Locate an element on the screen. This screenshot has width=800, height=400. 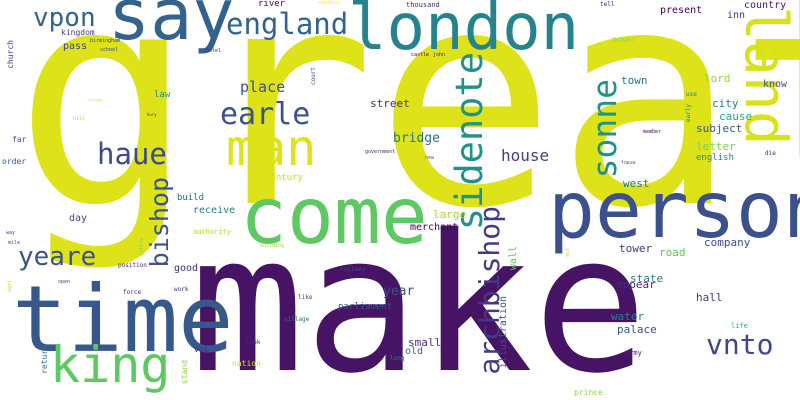
word-company: company is located at coordinates (727, 242).